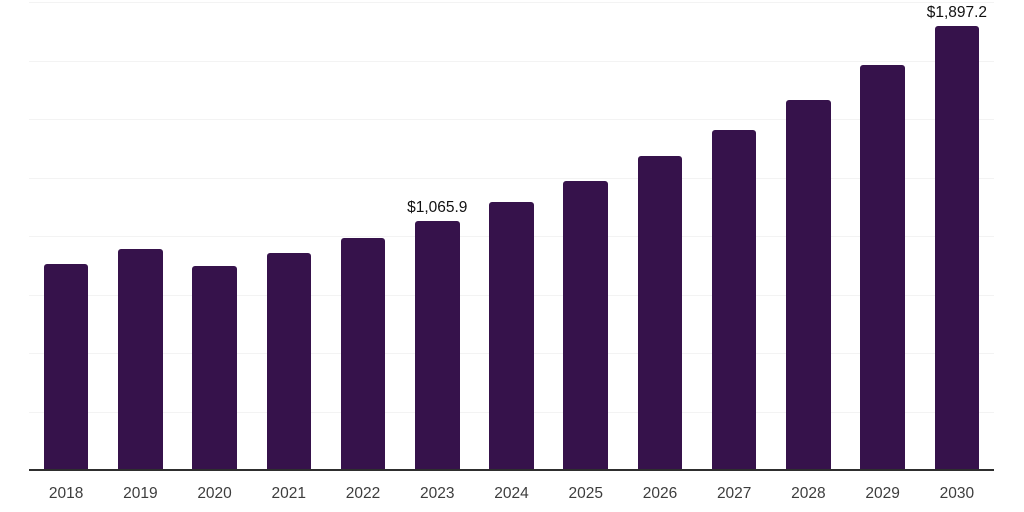 The height and width of the screenshot is (512, 1024). I want to click on gridline-2000, so click(511, 2).